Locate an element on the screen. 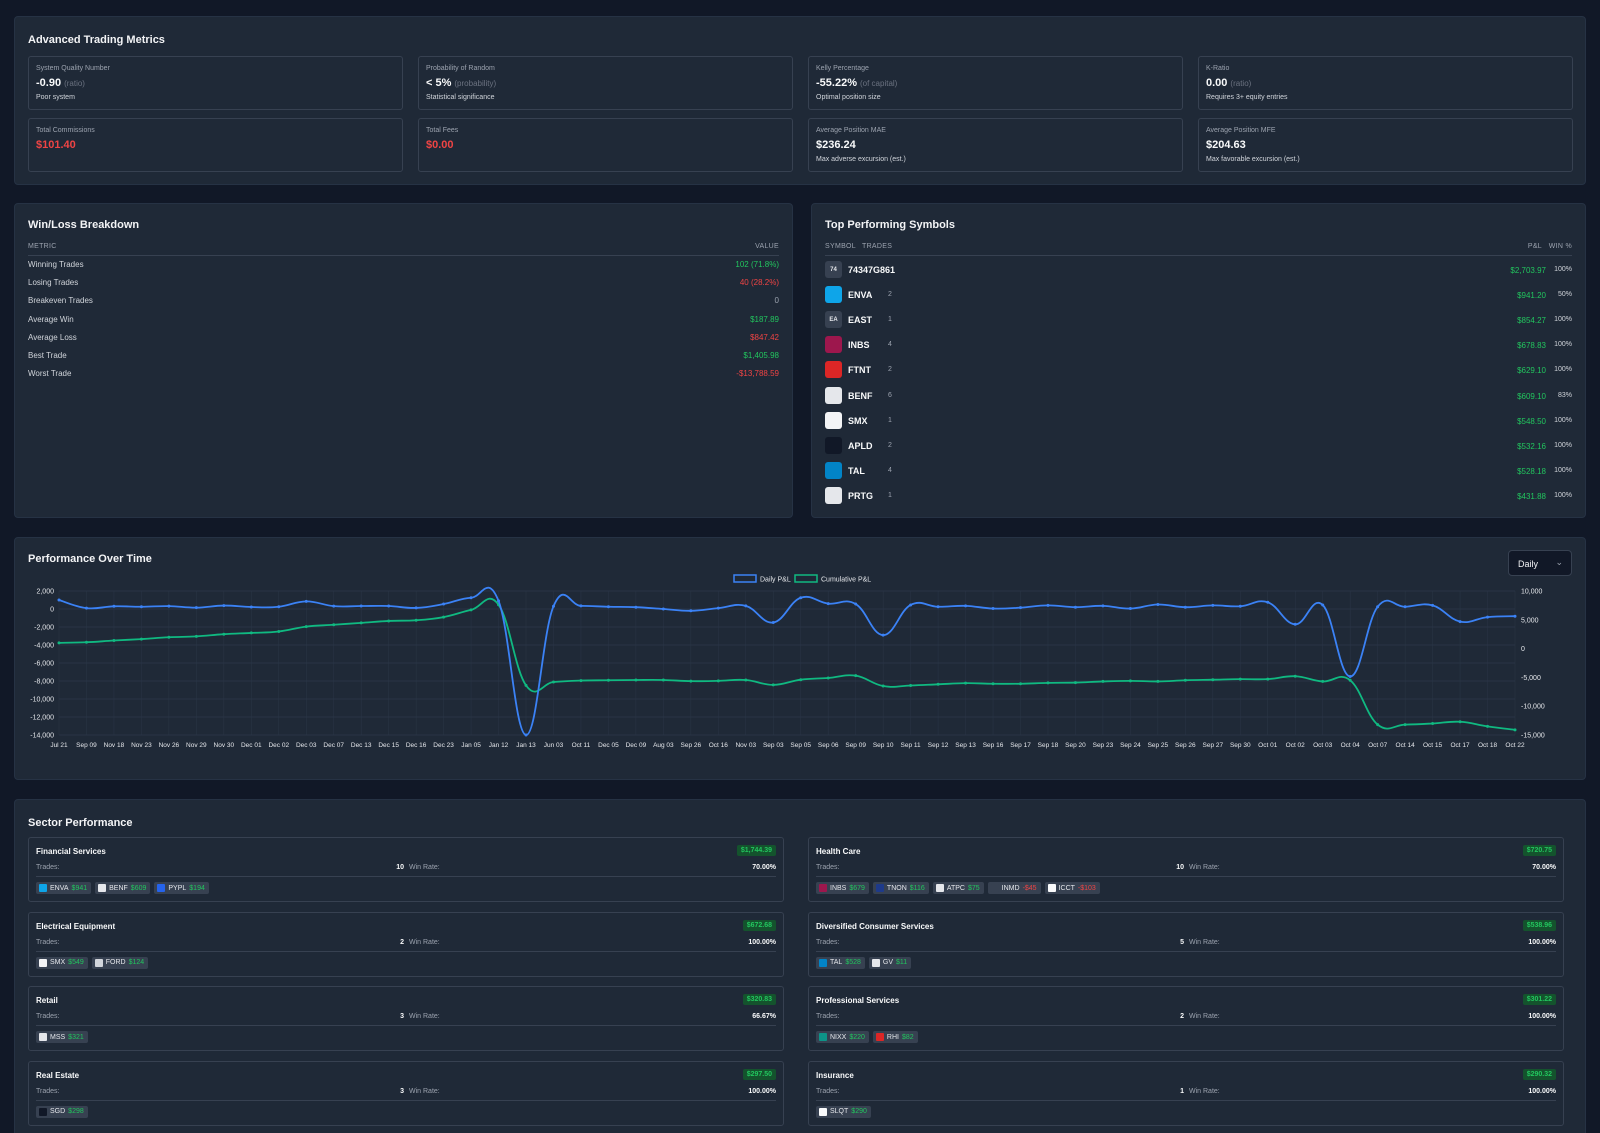 The width and height of the screenshot is (1600, 1133). x-axis-tick: Oct 01 is located at coordinates (1268, 745).